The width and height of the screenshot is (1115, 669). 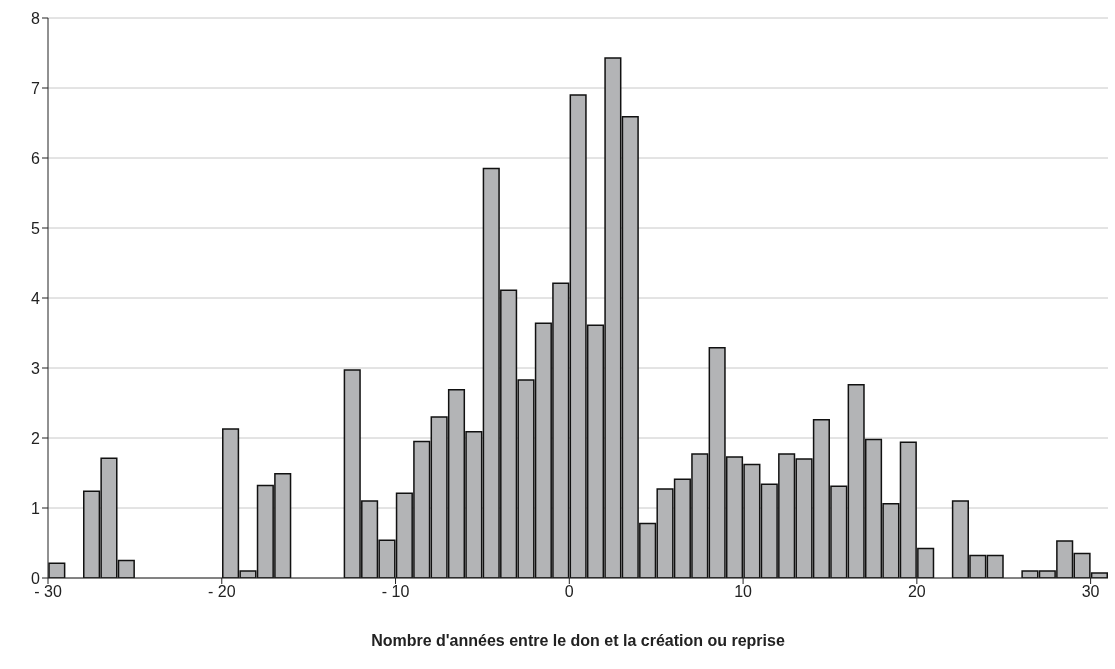 I want to click on x-tick-label: 20, so click(x=916, y=592).